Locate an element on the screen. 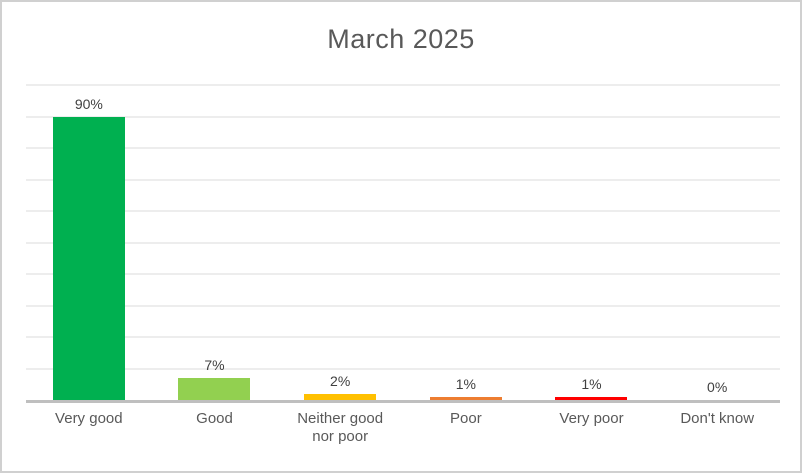 The width and height of the screenshot is (802, 473). bar-slot-very-good: 90% is located at coordinates (89, 242).